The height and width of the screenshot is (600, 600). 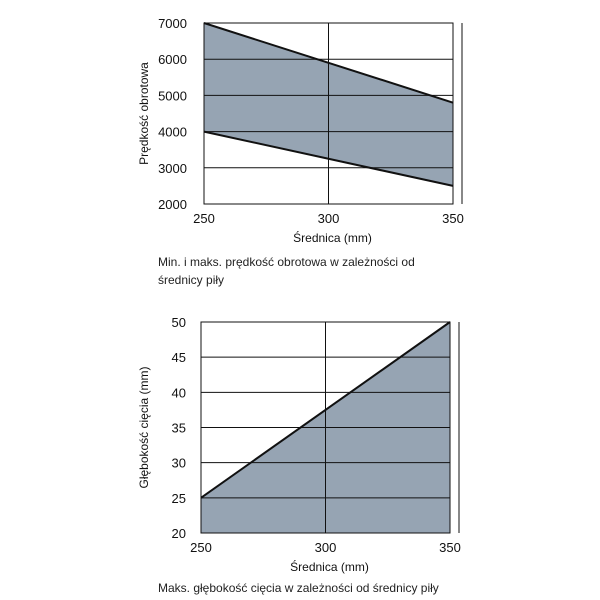 What do you see at coordinates (179, 533) in the screenshot?
I see `y-tick-label: 20` at bounding box center [179, 533].